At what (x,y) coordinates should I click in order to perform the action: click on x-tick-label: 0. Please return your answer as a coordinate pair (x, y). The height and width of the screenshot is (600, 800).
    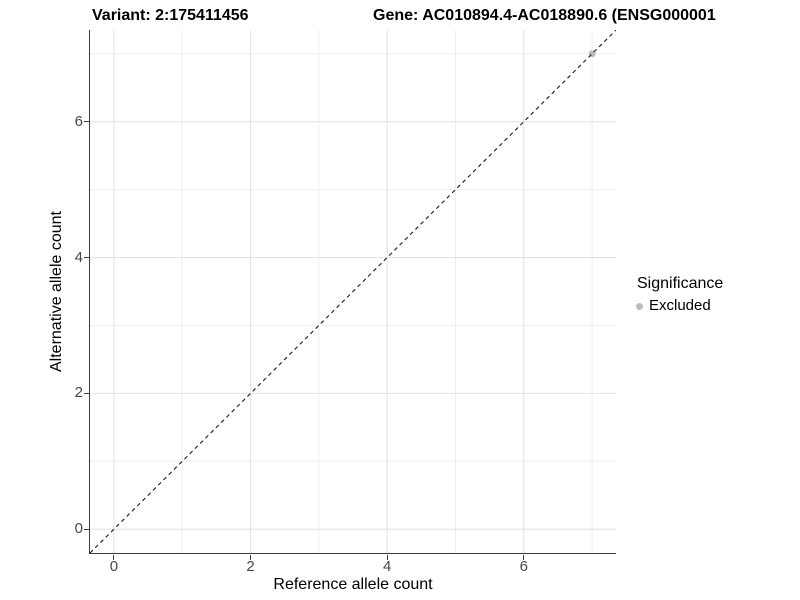
    Looking at the image, I should click on (114, 566).